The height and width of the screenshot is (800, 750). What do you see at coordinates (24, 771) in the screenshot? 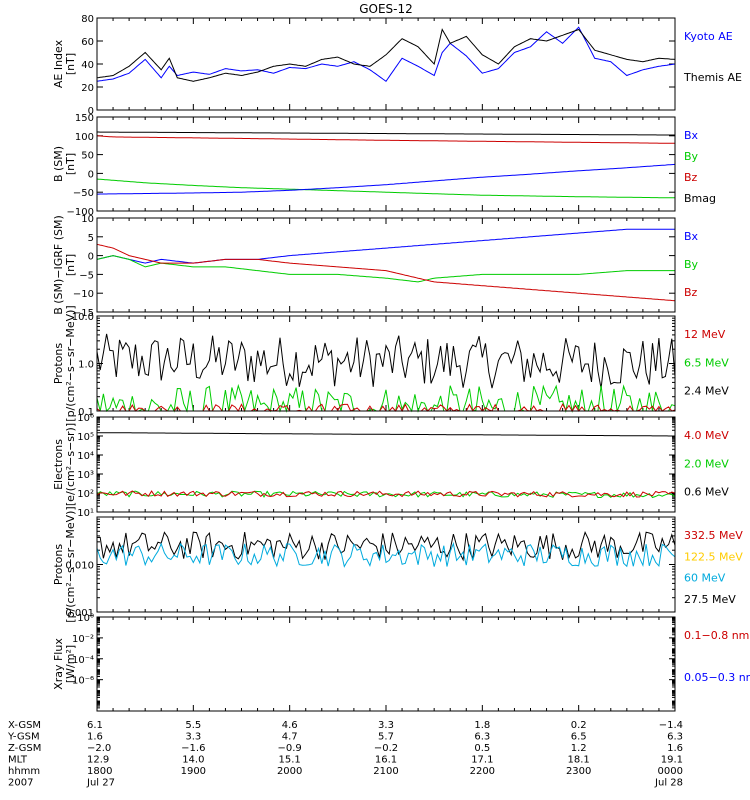
I see `x-axis-row-label: hhmm` at bounding box center [24, 771].